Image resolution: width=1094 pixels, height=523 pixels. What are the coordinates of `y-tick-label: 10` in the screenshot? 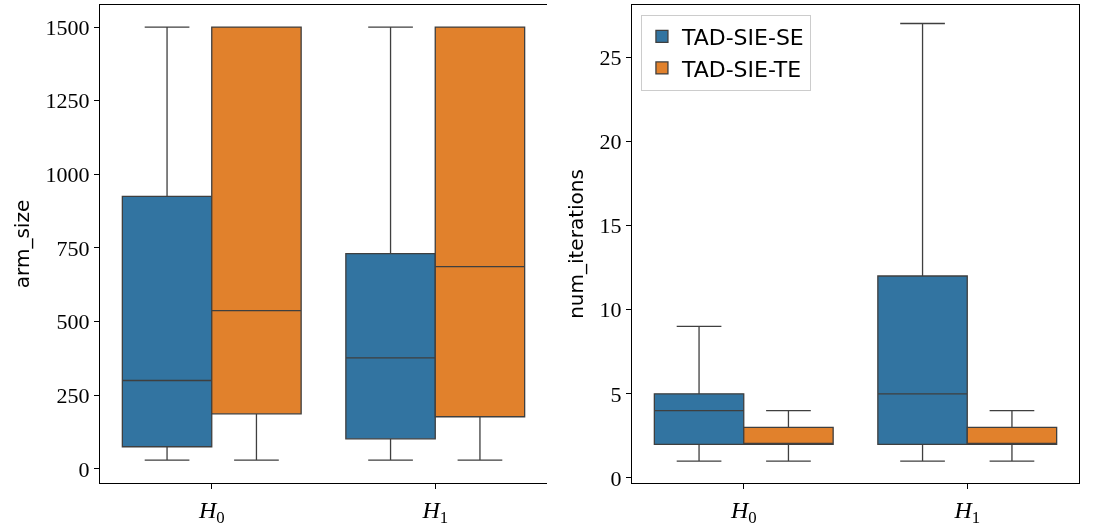 It's located at (610, 310).